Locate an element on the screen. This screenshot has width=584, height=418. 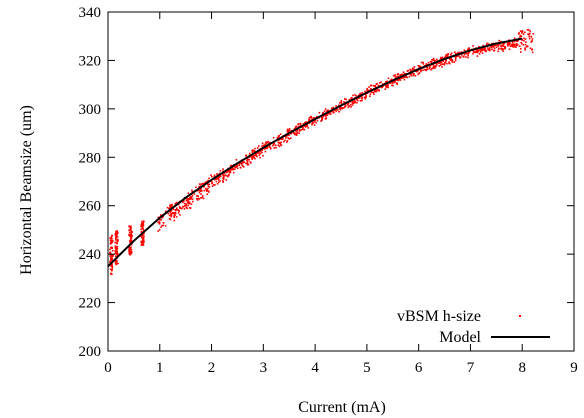
x-tick-label: 4 is located at coordinates (315, 368).